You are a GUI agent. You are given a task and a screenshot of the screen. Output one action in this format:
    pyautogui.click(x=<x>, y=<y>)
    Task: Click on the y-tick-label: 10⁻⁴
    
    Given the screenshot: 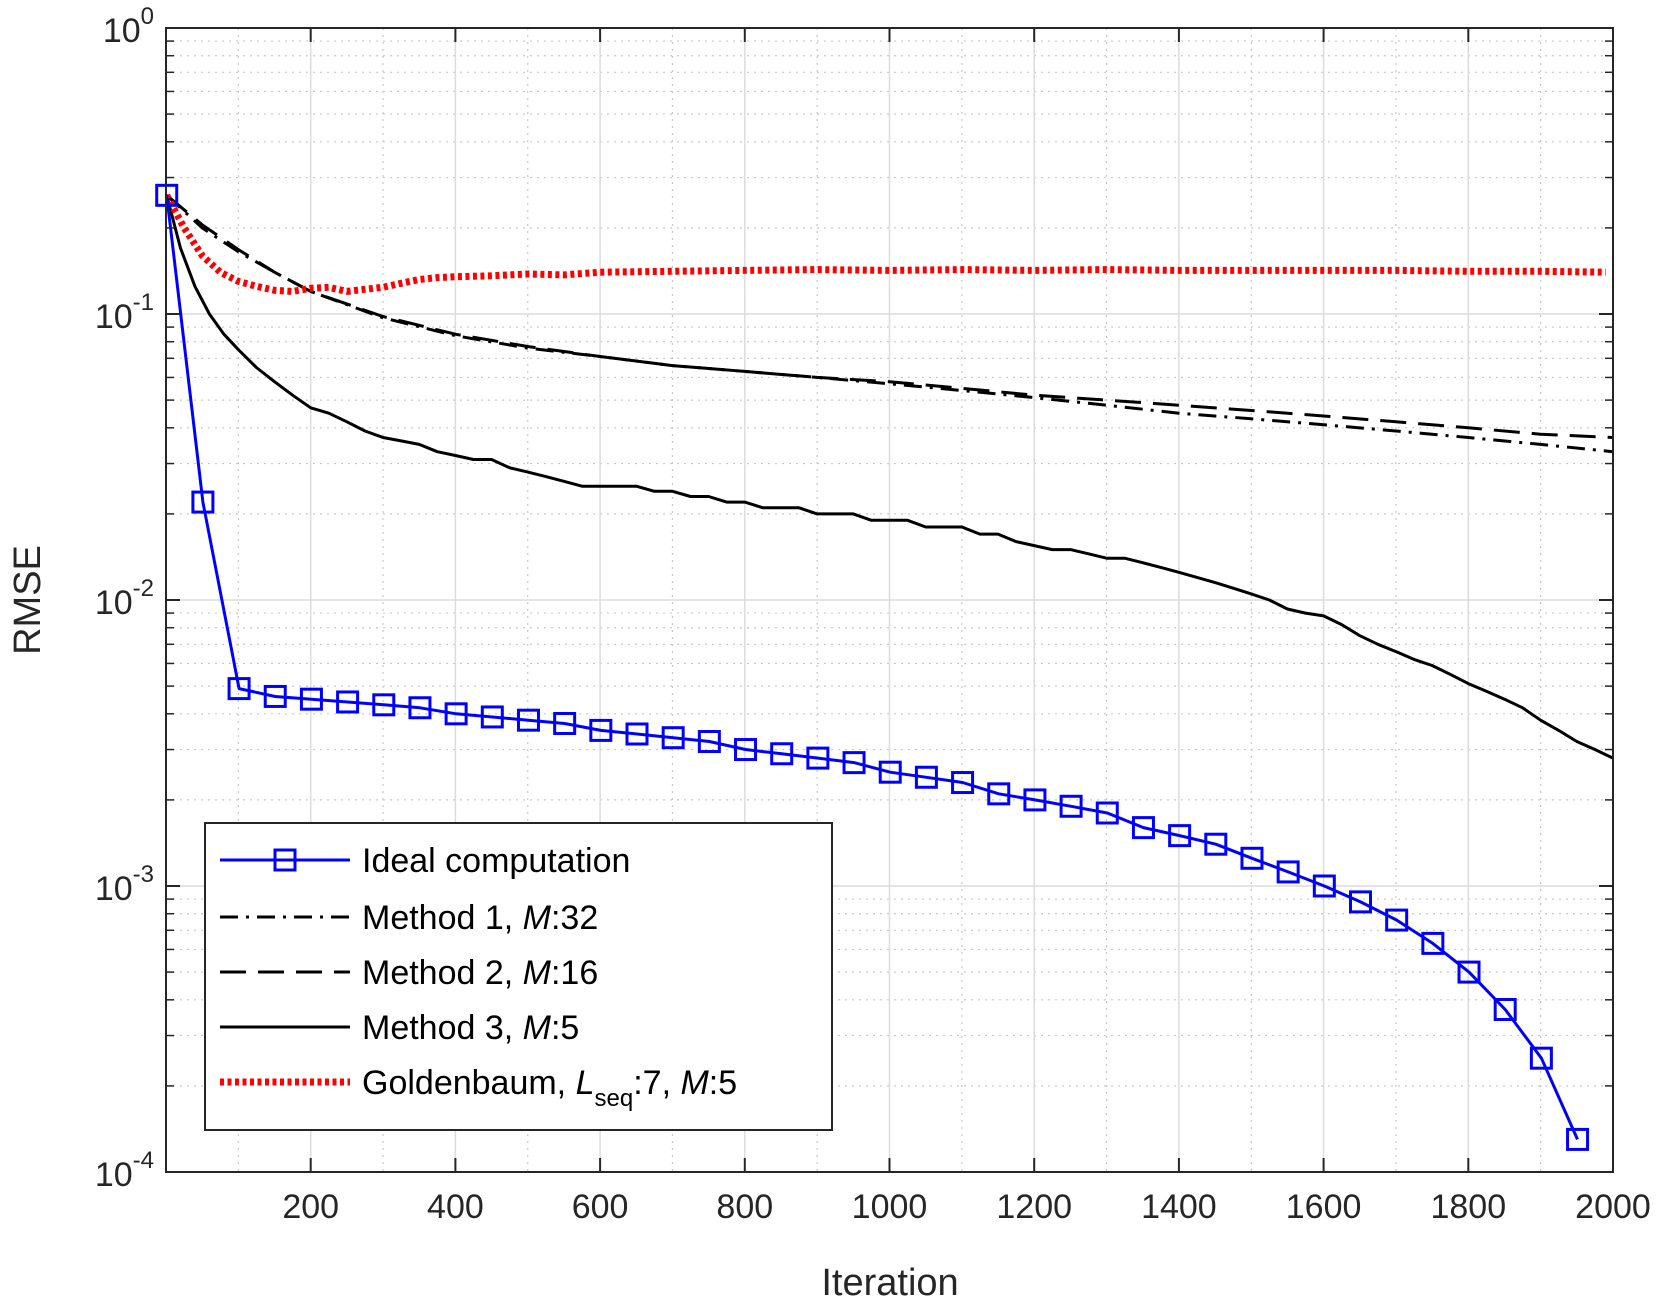 What is the action you would take?
    pyautogui.click(x=124, y=1170)
    